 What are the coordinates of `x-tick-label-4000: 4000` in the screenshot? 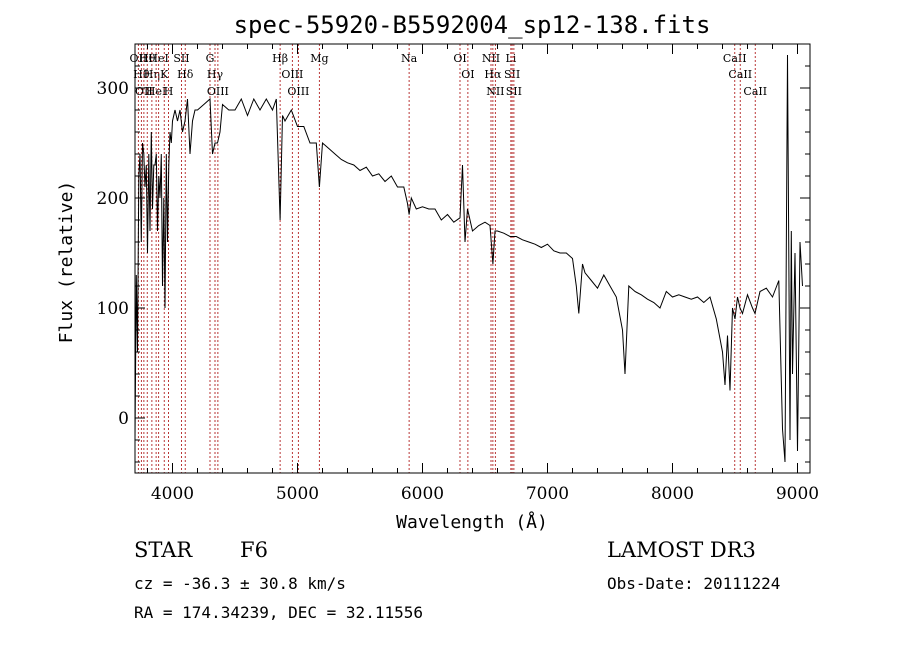 It's located at (172, 494).